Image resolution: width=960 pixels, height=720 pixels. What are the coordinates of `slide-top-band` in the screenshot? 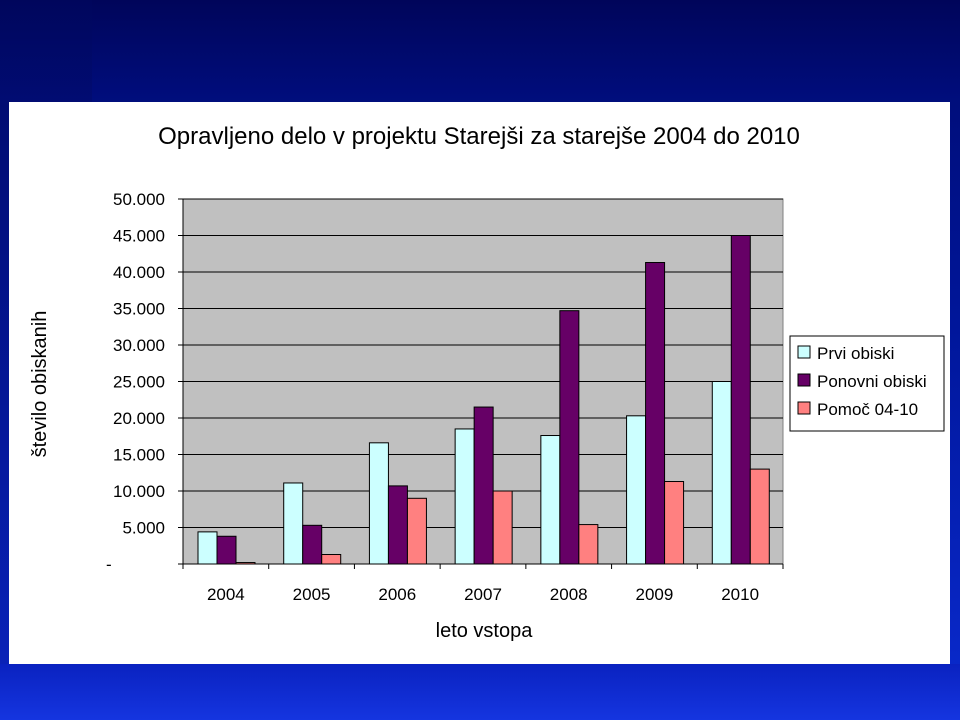 It's located at (480, 49).